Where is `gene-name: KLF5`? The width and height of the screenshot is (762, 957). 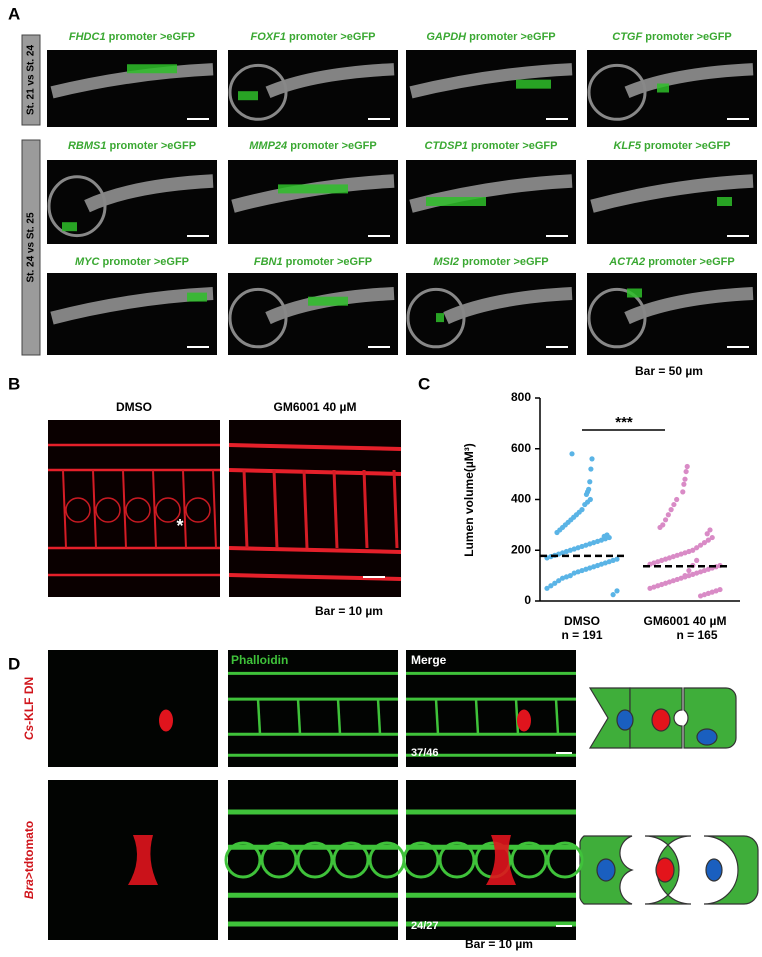 gene-name: KLF5 is located at coordinates (627, 146).